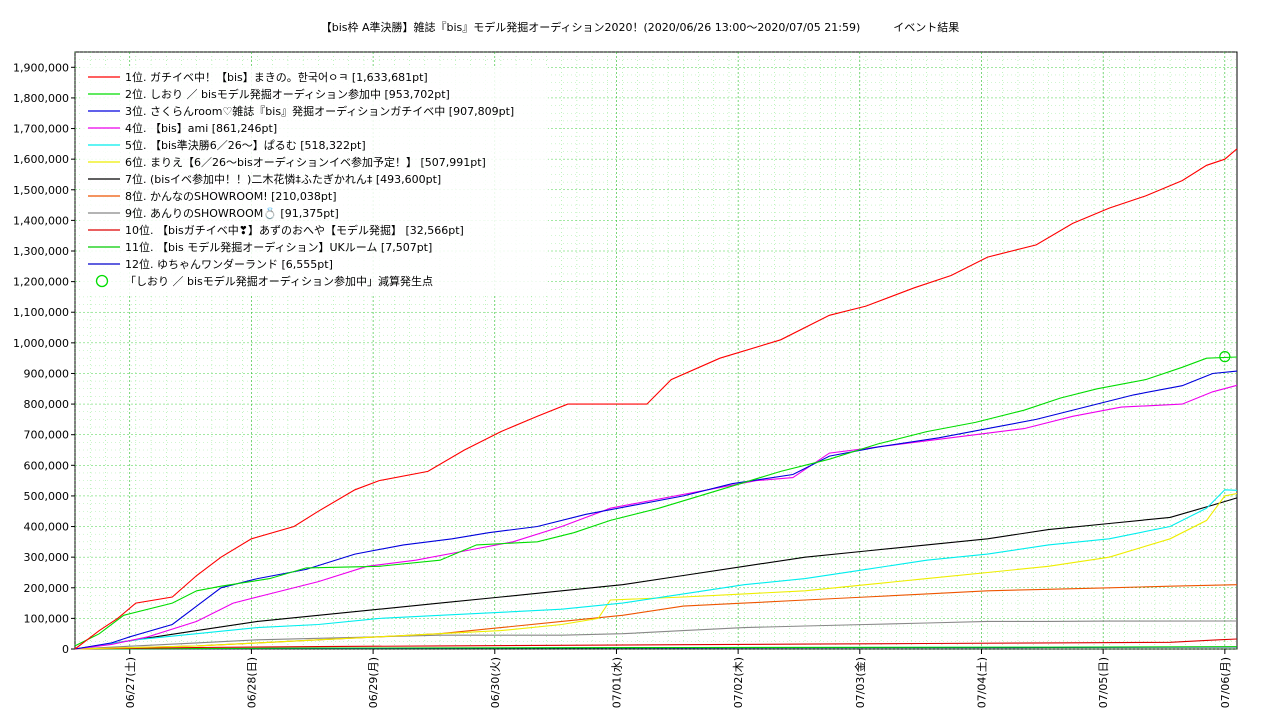 The height and width of the screenshot is (720, 1280). What do you see at coordinates (294, 230) in the screenshot?
I see `legend-entry: 10位. 【bisガチイベ中❣】あずのおへや【モデル発掘】 [32,566pt]` at bounding box center [294, 230].